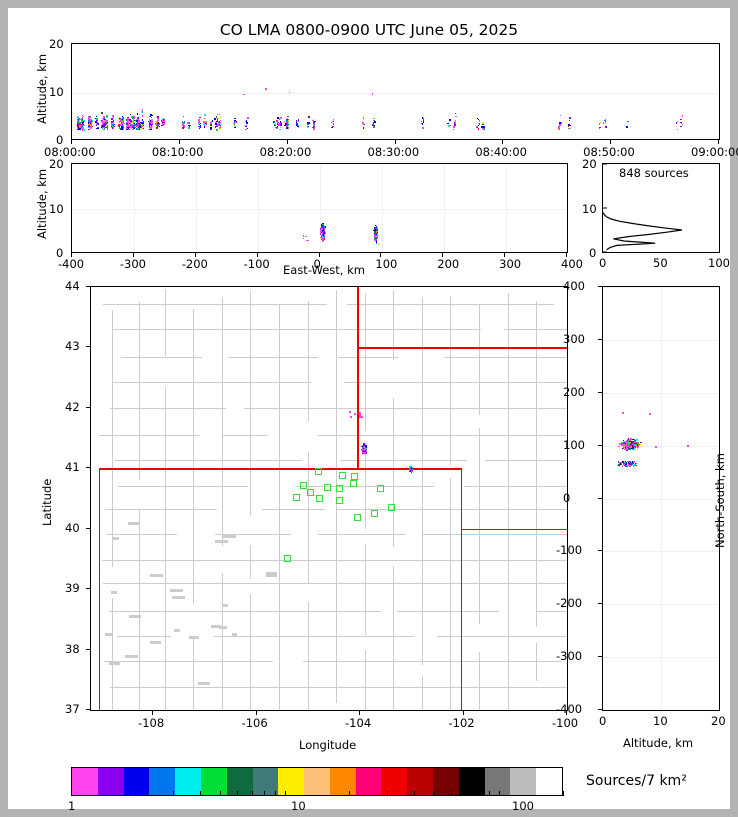 The height and width of the screenshot is (817, 738). Describe the element at coordinates (574, 338) in the screenshot. I see `tick-label: 300` at that location.